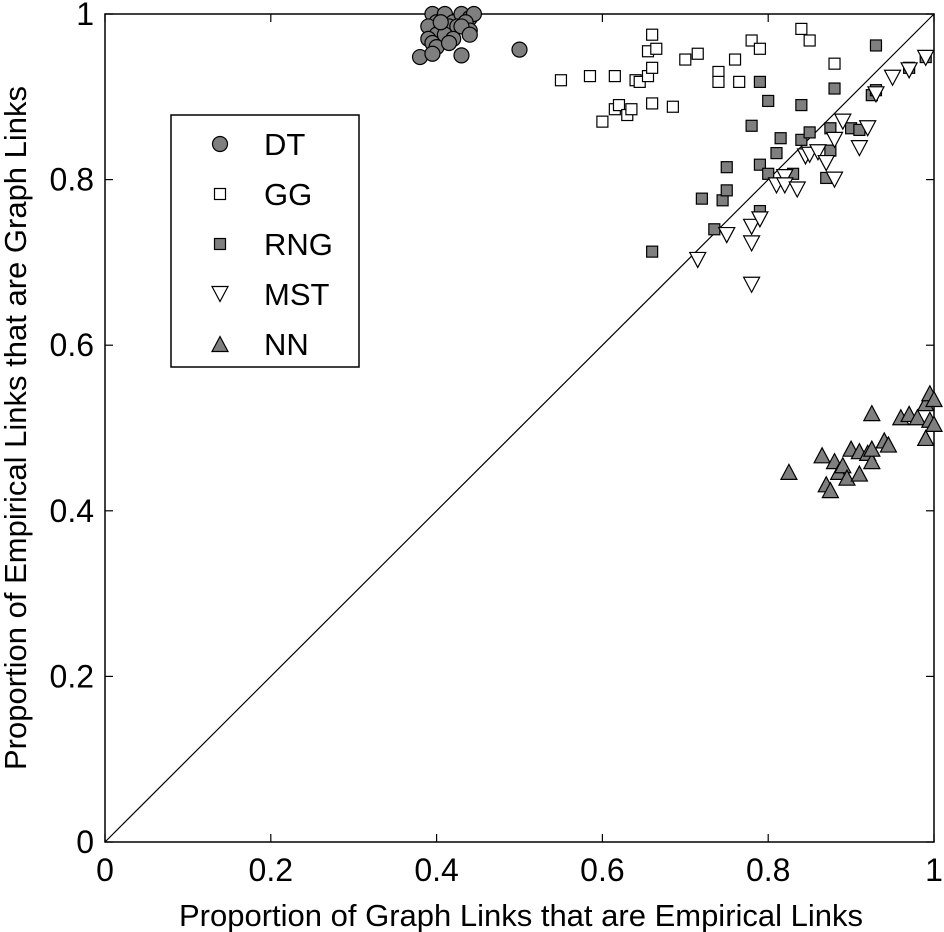 This screenshot has width=944, height=932. I want to click on legend-marker-mst, so click(220, 294).